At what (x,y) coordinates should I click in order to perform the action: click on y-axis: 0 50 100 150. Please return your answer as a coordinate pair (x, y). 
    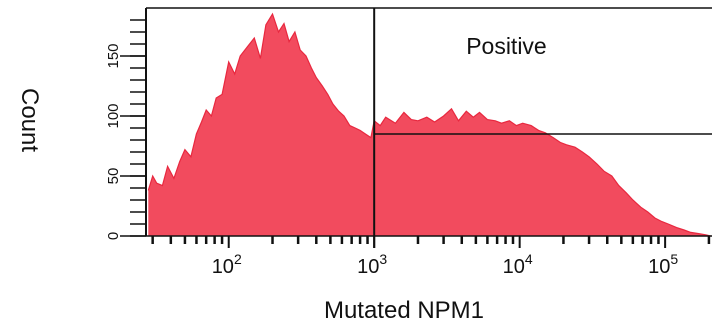
    Looking at the image, I should click on (125, 129).